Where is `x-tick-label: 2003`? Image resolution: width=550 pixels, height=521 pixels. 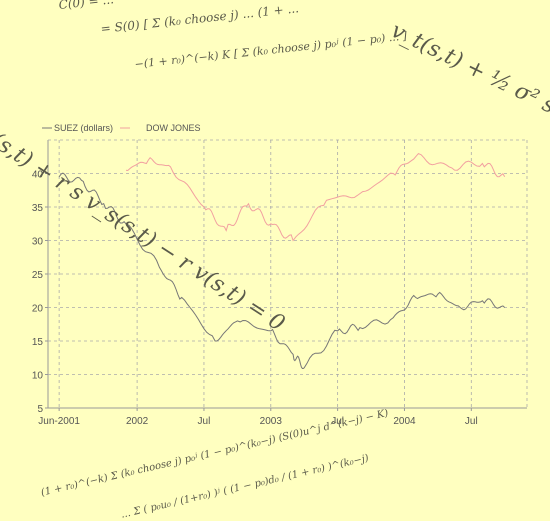 x-tick-label: 2003 is located at coordinates (271, 421).